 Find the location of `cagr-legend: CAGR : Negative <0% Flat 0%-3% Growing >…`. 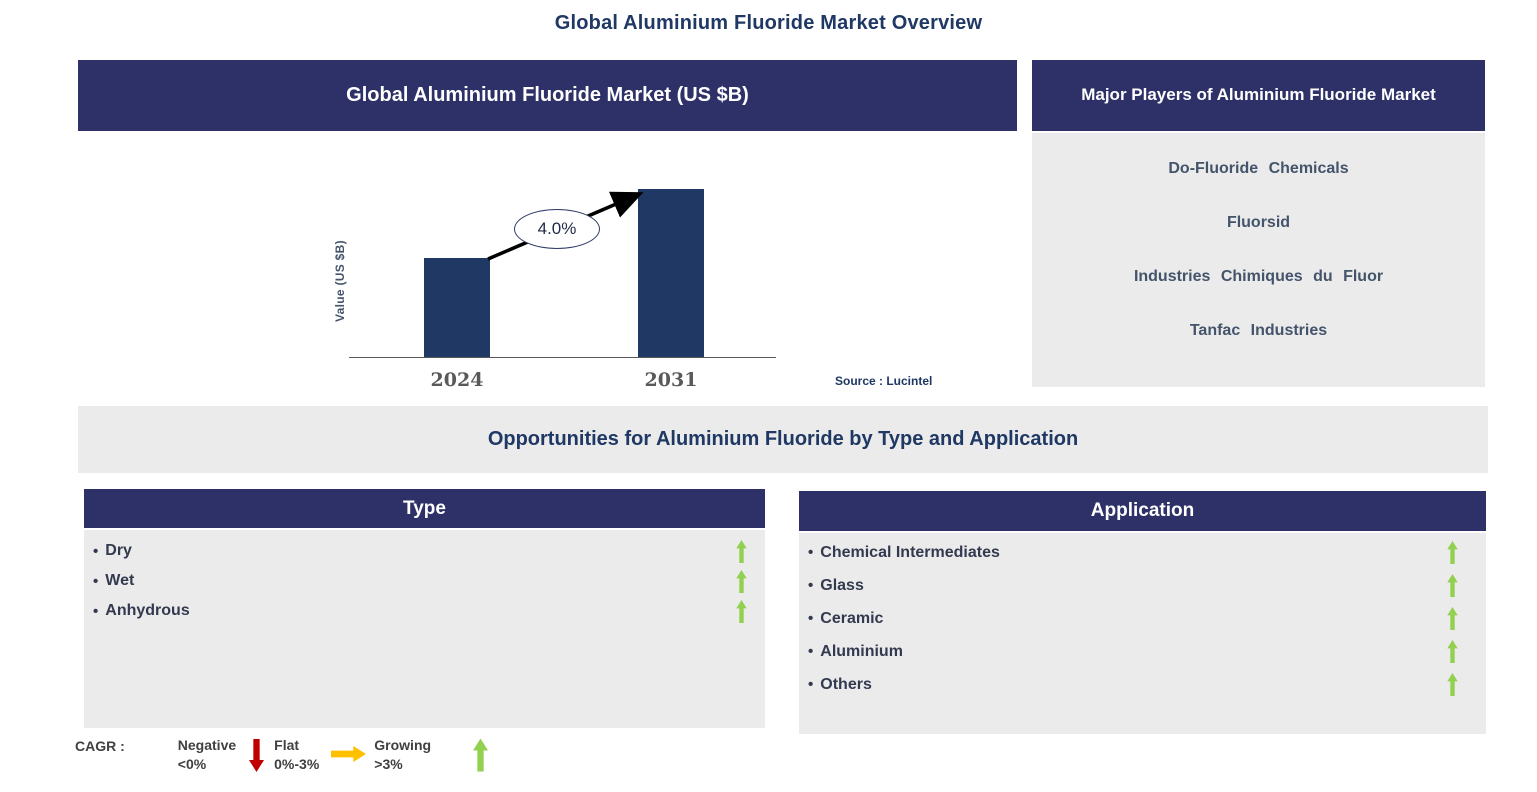

cagr-legend: CAGR : Negative <0% Flat 0%-3% Growing >… is located at coordinates (282, 756).